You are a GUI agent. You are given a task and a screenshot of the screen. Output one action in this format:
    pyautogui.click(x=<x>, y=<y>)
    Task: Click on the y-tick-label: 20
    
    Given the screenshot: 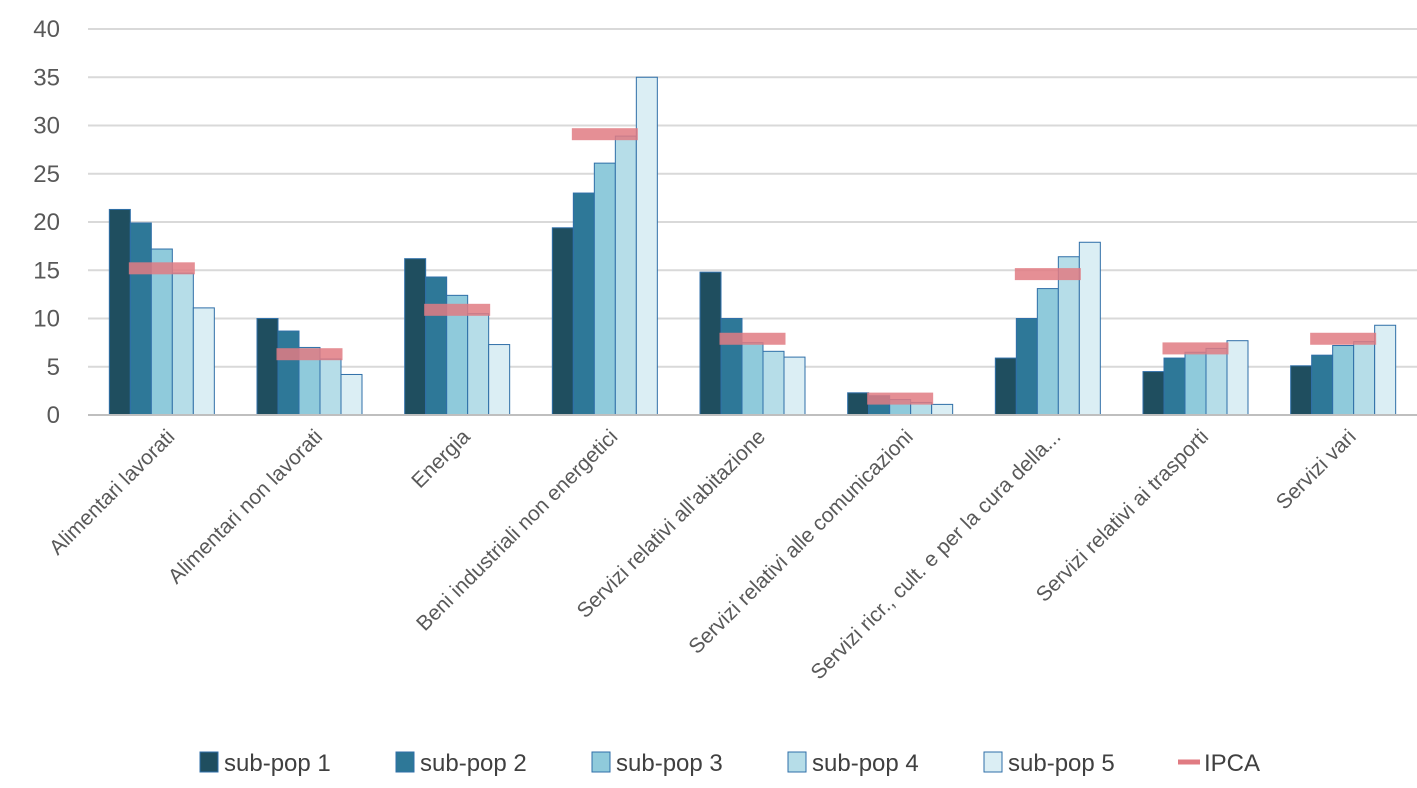 What is the action you would take?
    pyautogui.click(x=46, y=222)
    